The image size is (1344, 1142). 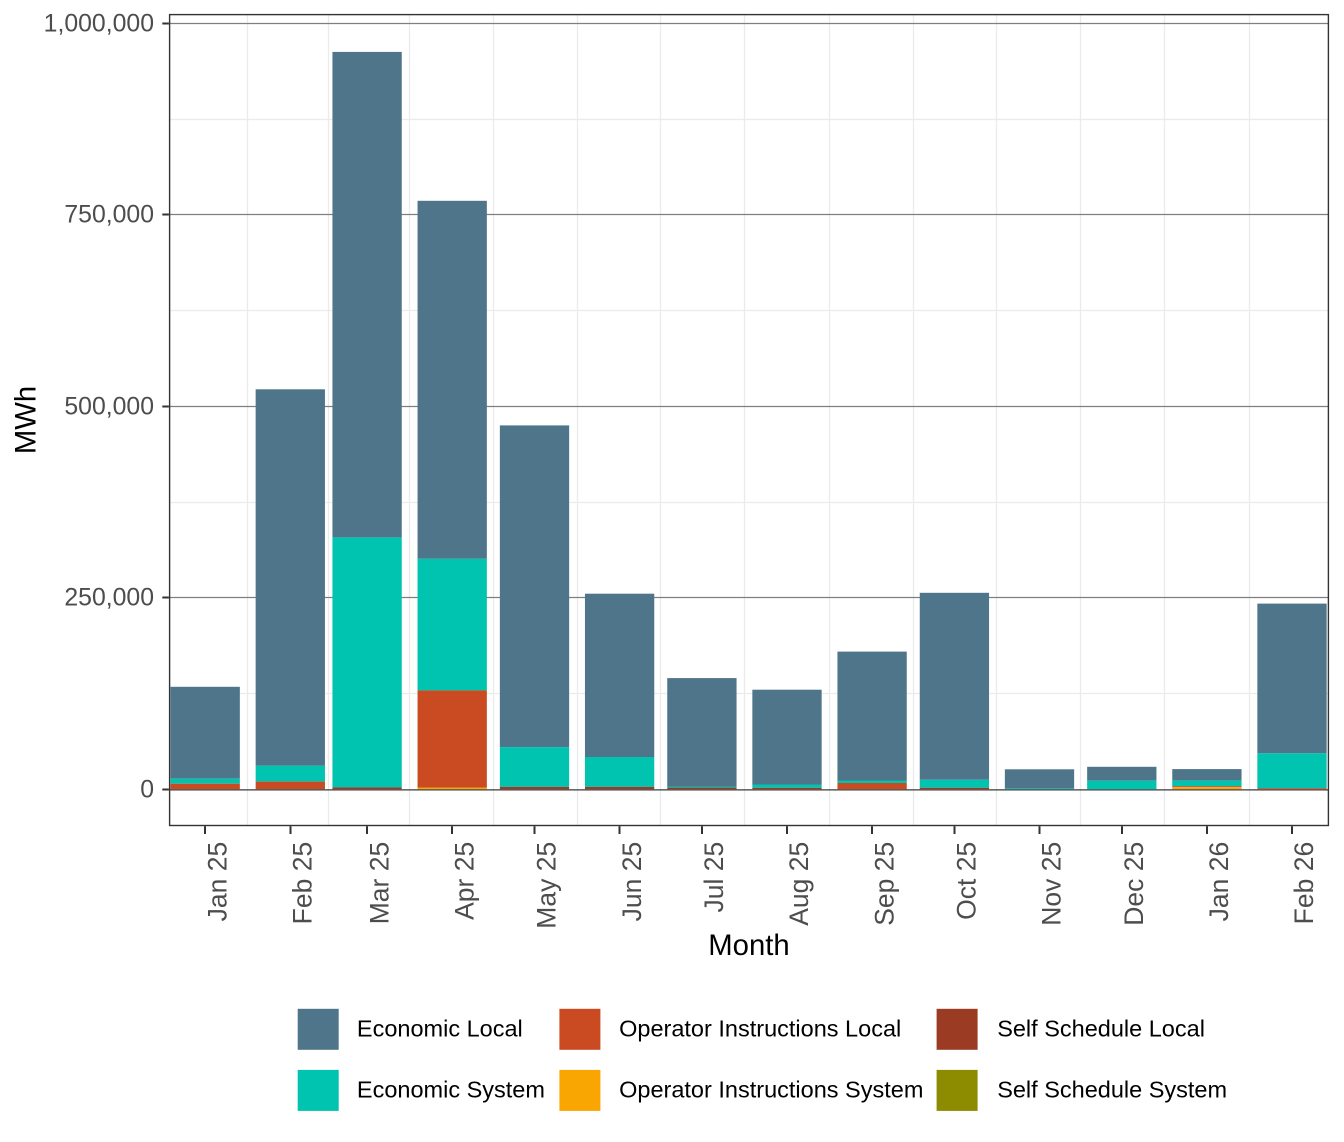 What do you see at coordinates (1134, 884) in the screenshot?
I see `svg-text: Dec 25` at bounding box center [1134, 884].